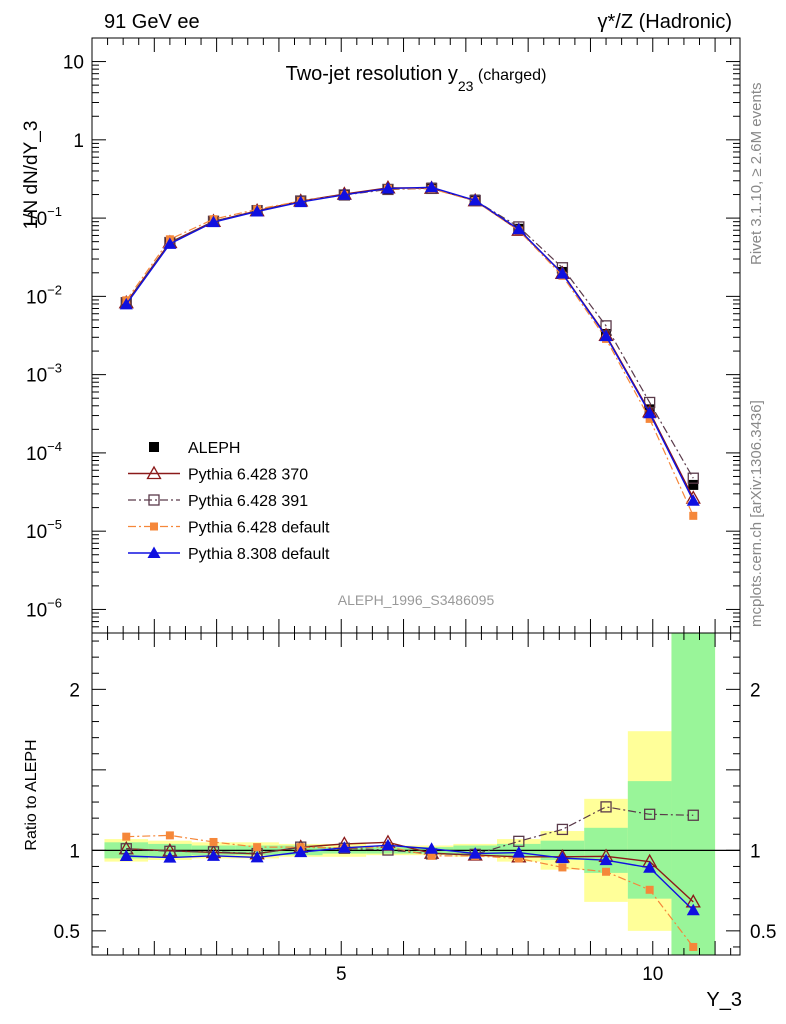 The width and height of the screenshot is (786, 1024). What do you see at coordinates (74, 690) in the screenshot?
I see `ratio-y-tick-label: 2` at bounding box center [74, 690].